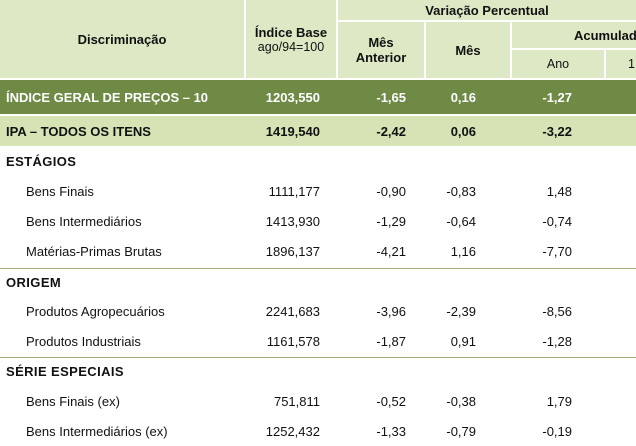 The width and height of the screenshot is (636, 446). What do you see at coordinates (461, 431) in the screenshot?
I see `row-mes: -0,79` at bounding box center [461, 431].